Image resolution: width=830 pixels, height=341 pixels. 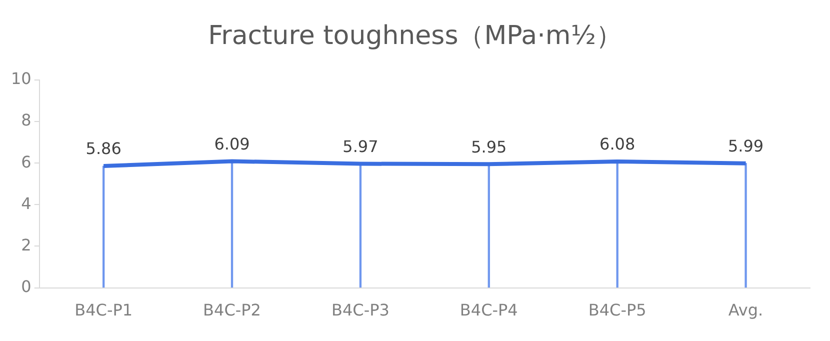 I want to click on x-tick-label: Avg., so click(x=746, y=310).